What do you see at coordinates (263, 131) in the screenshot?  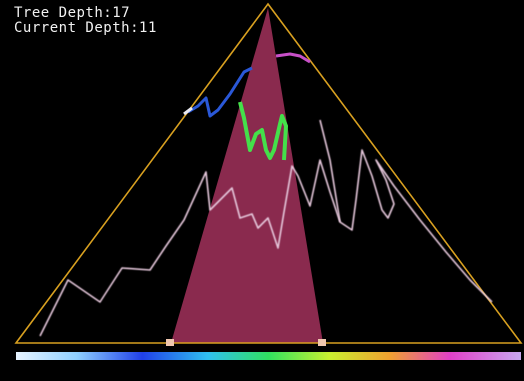 I see `highlight-segment-green` at bounding box center [263, 131].